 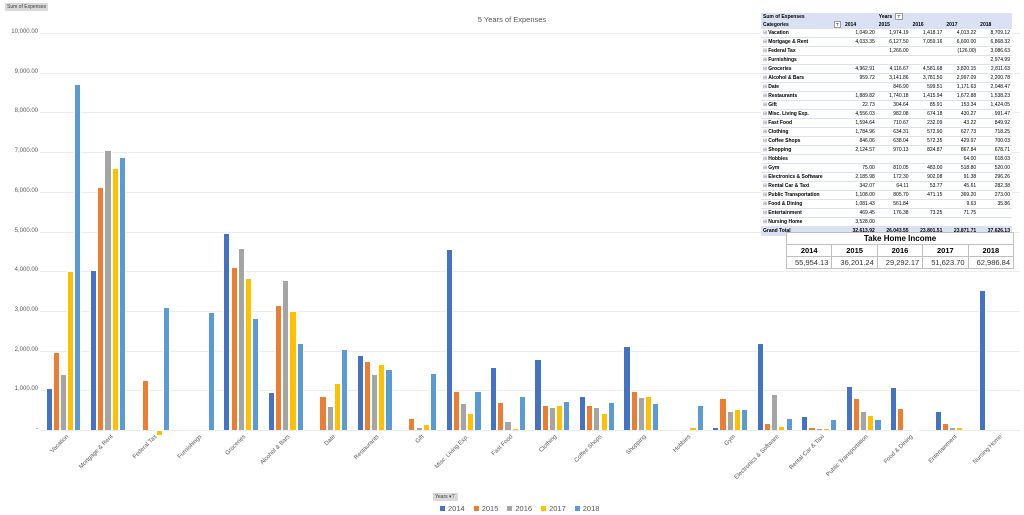 I want to click on x-axis-category-label: Fast Food, so click(x=502, y=446).